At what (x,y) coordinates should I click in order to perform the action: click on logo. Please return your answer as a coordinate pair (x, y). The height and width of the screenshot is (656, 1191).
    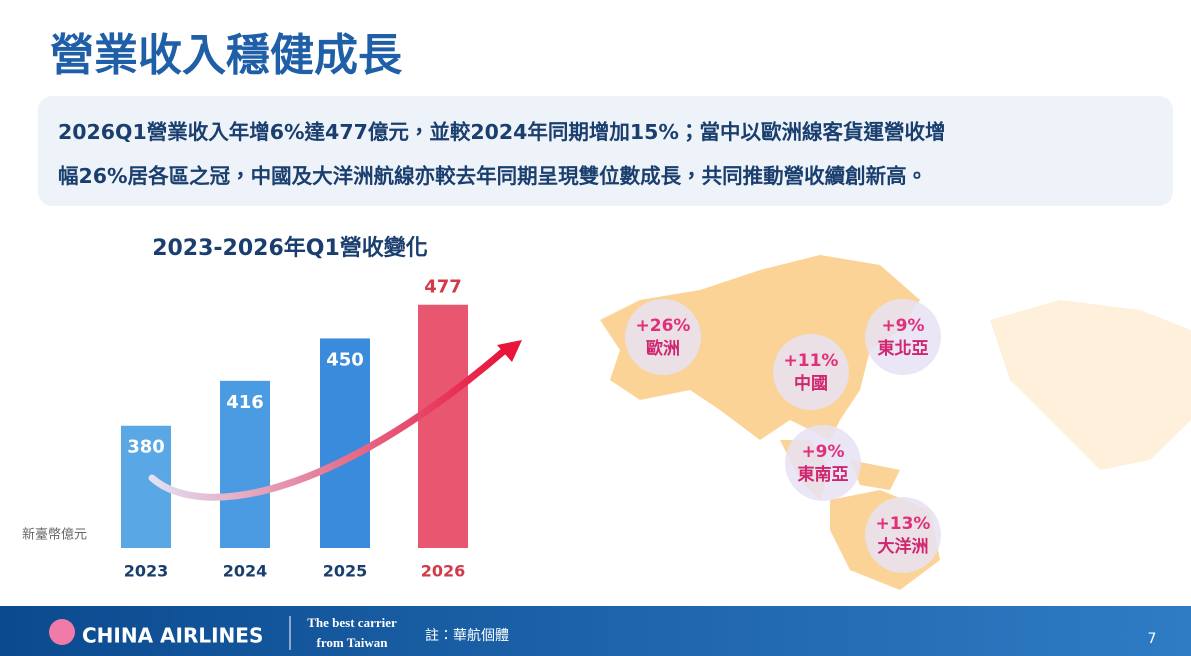
    Looking at the image, I should click on (62, 632).